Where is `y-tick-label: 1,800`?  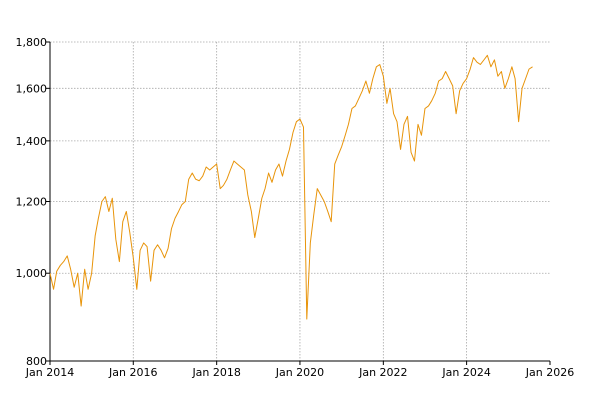 y-tick-label: 1,800 is located at coordinates (32, 42).